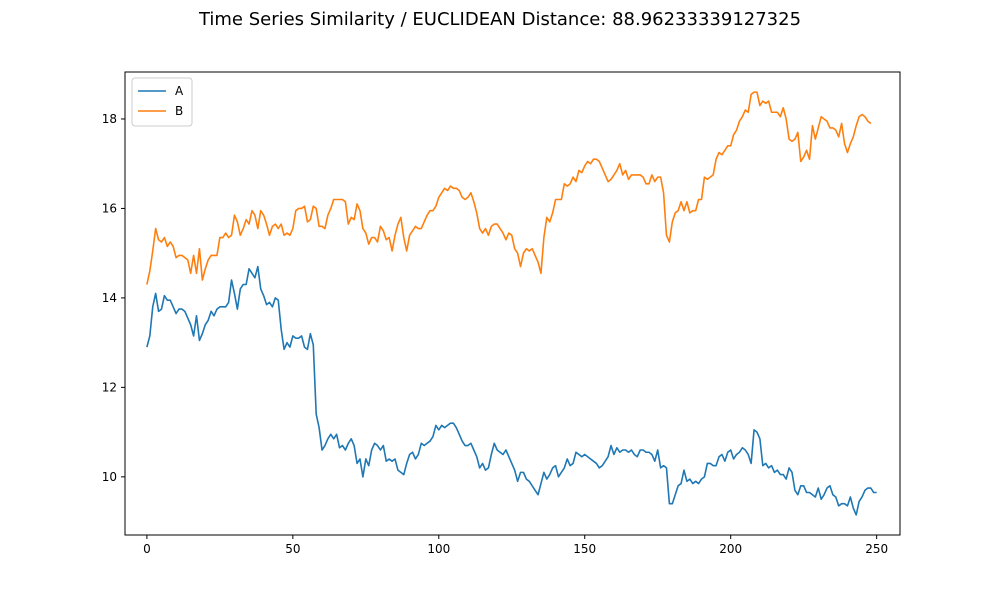 This screenshot has width=1000, height=600. I want to click on y-axis: 10 12 14 16 18, so click(113, 298).